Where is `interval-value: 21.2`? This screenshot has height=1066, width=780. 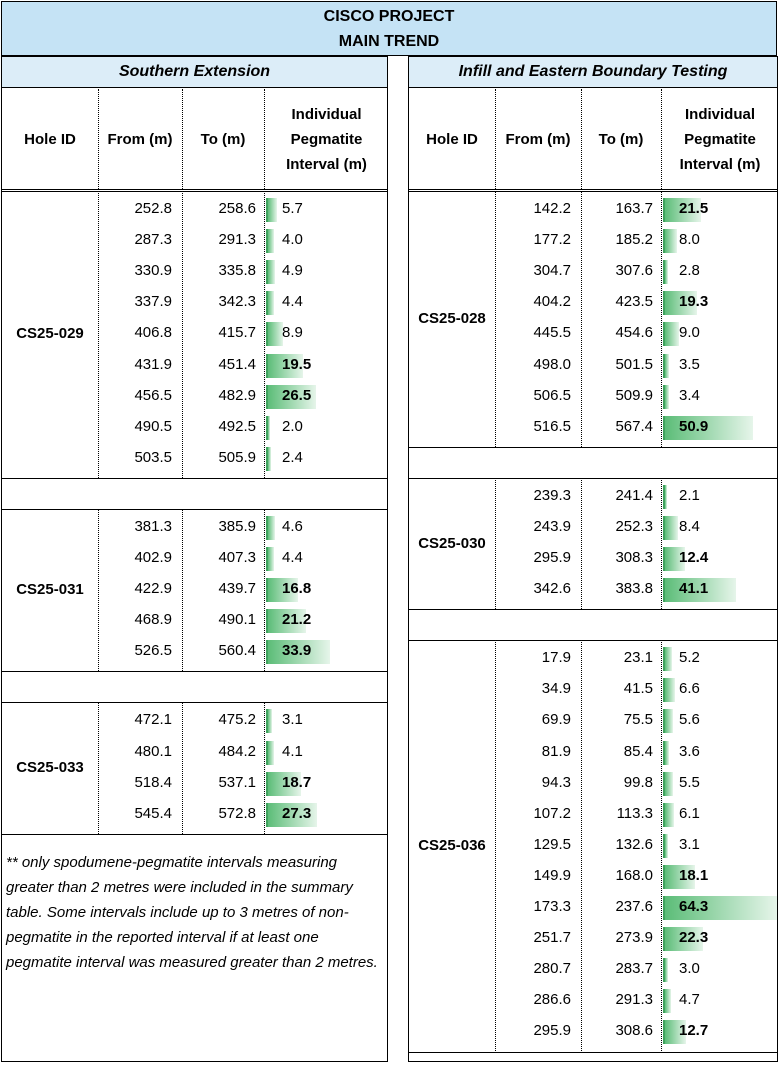 interval-value: 21.2 is located at coordinates (297, 620).